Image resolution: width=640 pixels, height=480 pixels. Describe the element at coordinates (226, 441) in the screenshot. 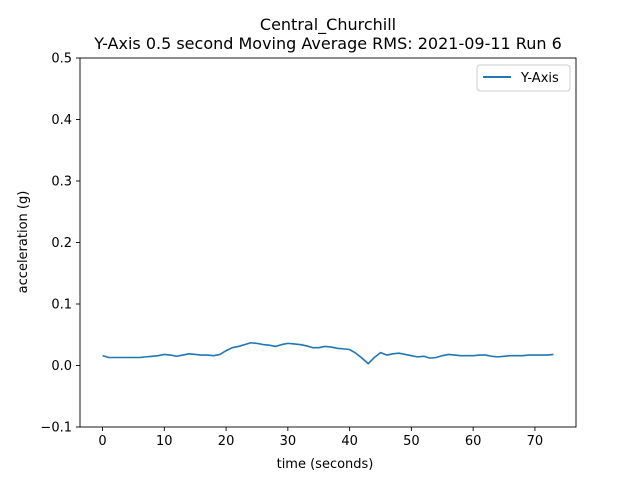

I see `x-tick-label: 20` at that location.